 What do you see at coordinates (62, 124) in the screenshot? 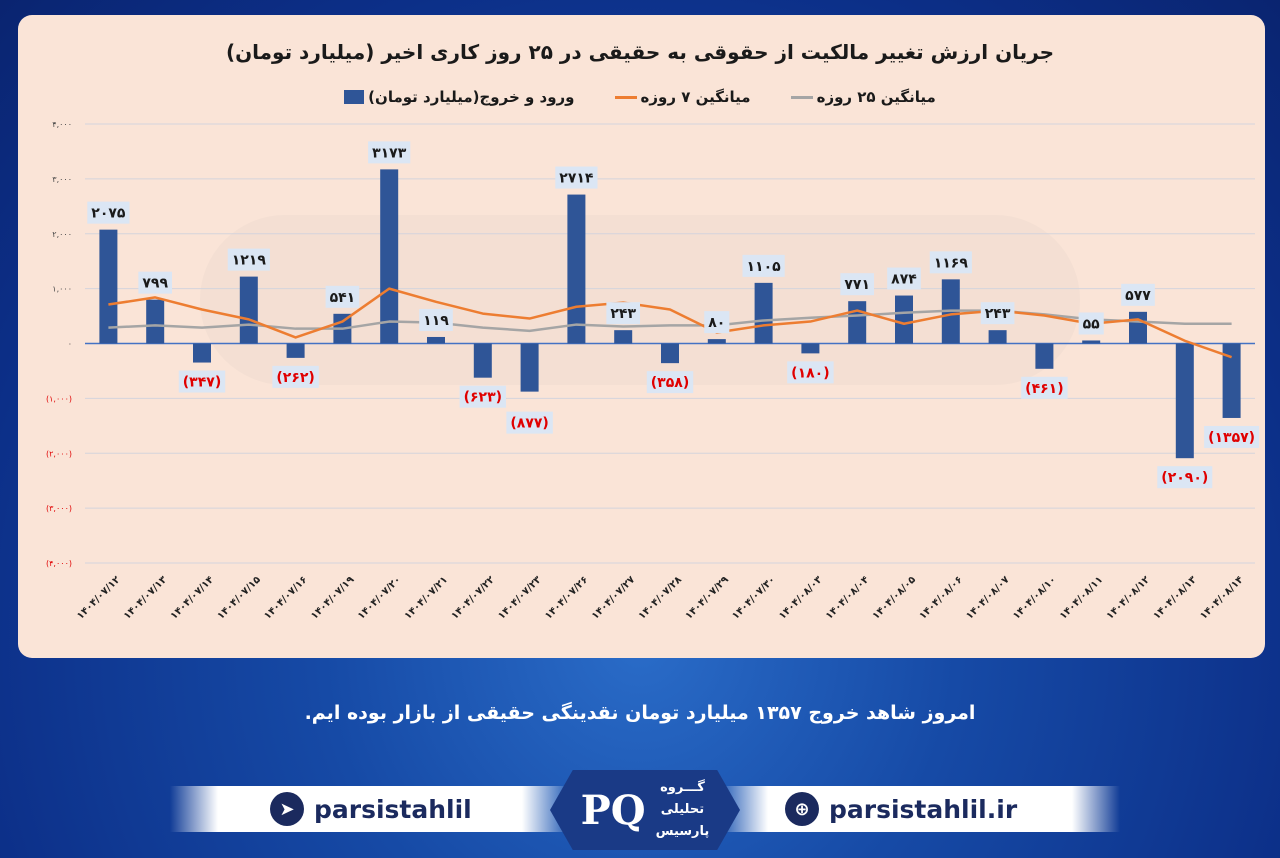
I see `y-tick-label: ۴,۰۰۰` at bounding box center [62, 124].